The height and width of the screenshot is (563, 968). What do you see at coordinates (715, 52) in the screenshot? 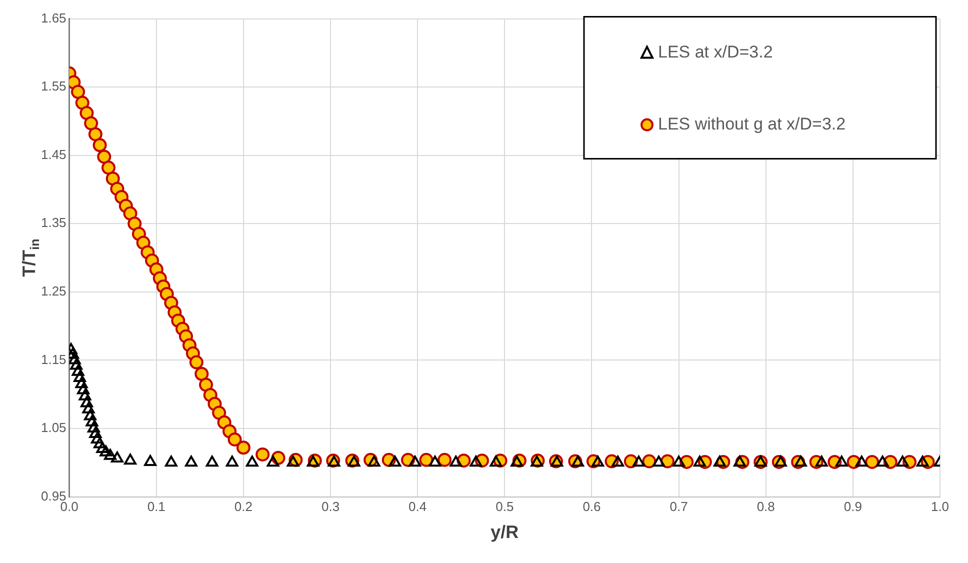
I see `legend-label: LES at x/D=3.2` at bounding box center [715, 52].